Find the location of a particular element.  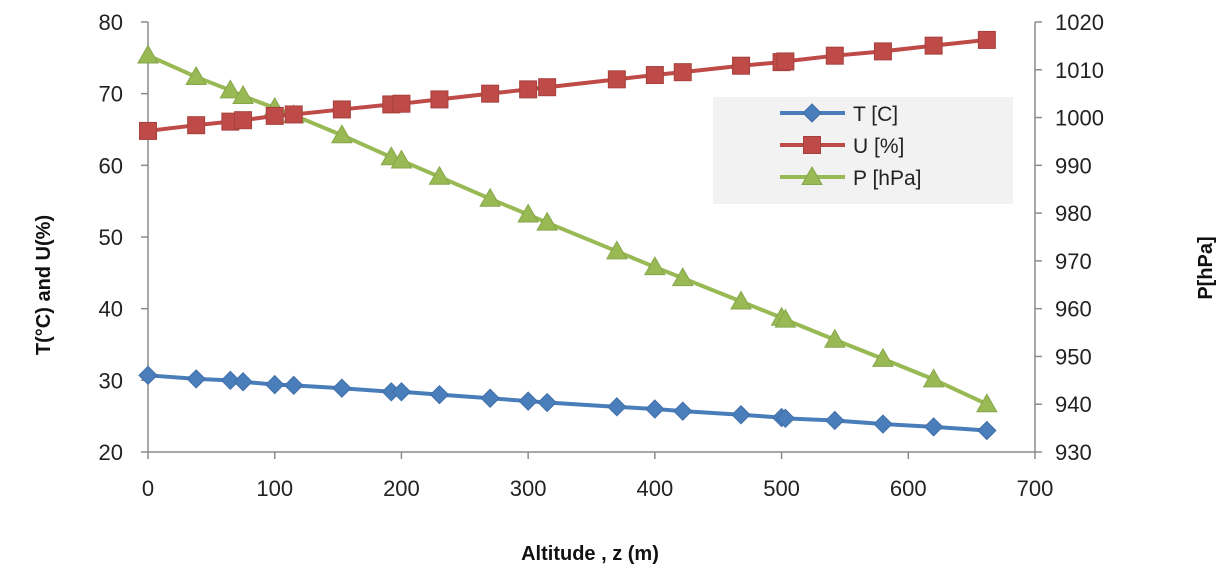

y2-tick-label: 990 is located at coordinates (1073, 165).